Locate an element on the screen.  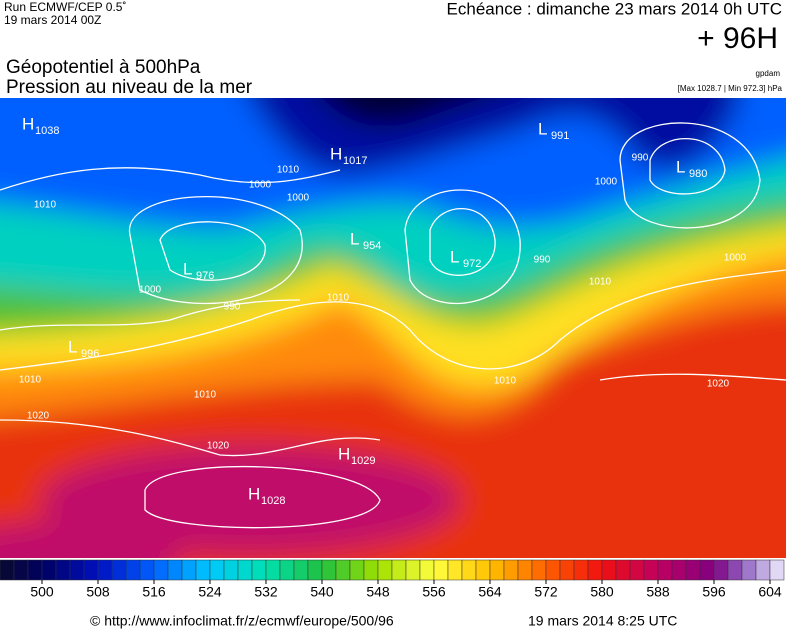
center-value: 1017 is located at coordinates (355, 161).